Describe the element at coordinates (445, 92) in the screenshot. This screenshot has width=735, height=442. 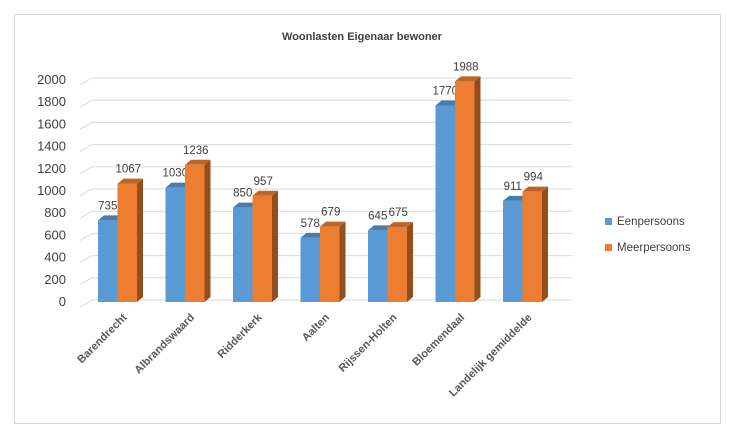
I see `data-label: 1770` at that location.